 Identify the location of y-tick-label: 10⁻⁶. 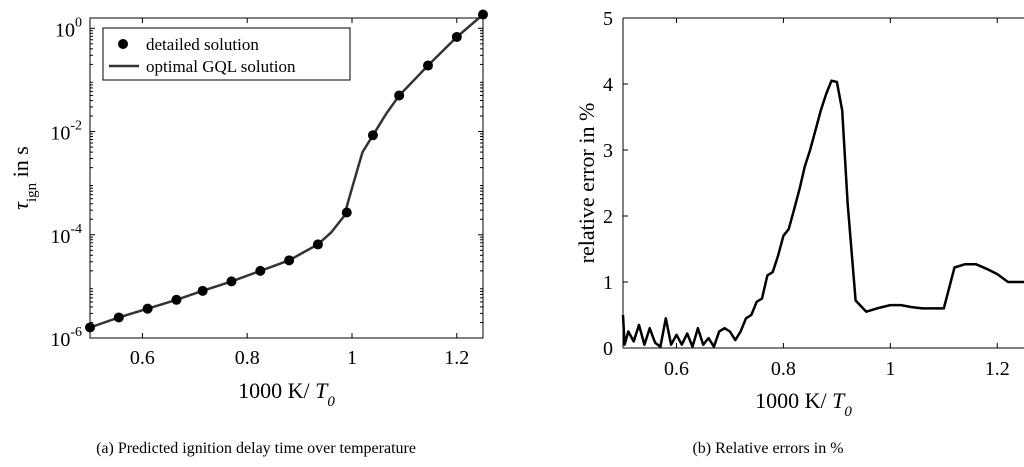
(66, 338).